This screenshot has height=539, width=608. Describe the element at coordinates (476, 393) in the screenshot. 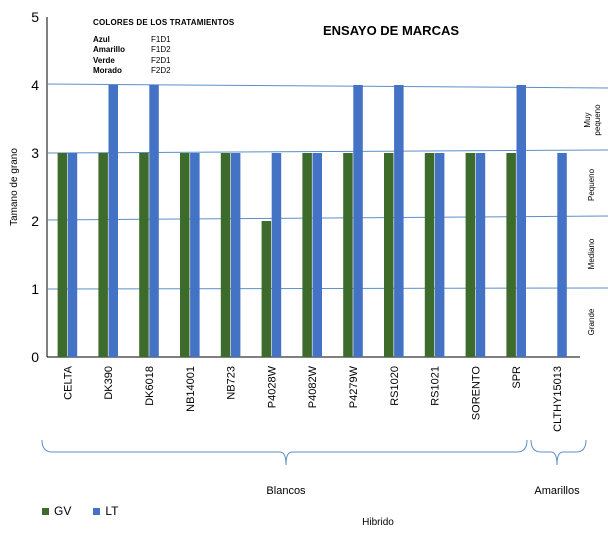

I see `x-tick-label: SORENTO` at that location.